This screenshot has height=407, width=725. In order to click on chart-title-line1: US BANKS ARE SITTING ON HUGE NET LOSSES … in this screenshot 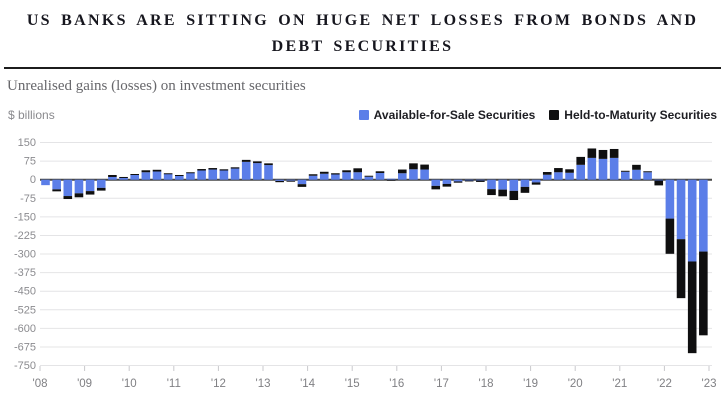, I will do `click(362, 20)`.